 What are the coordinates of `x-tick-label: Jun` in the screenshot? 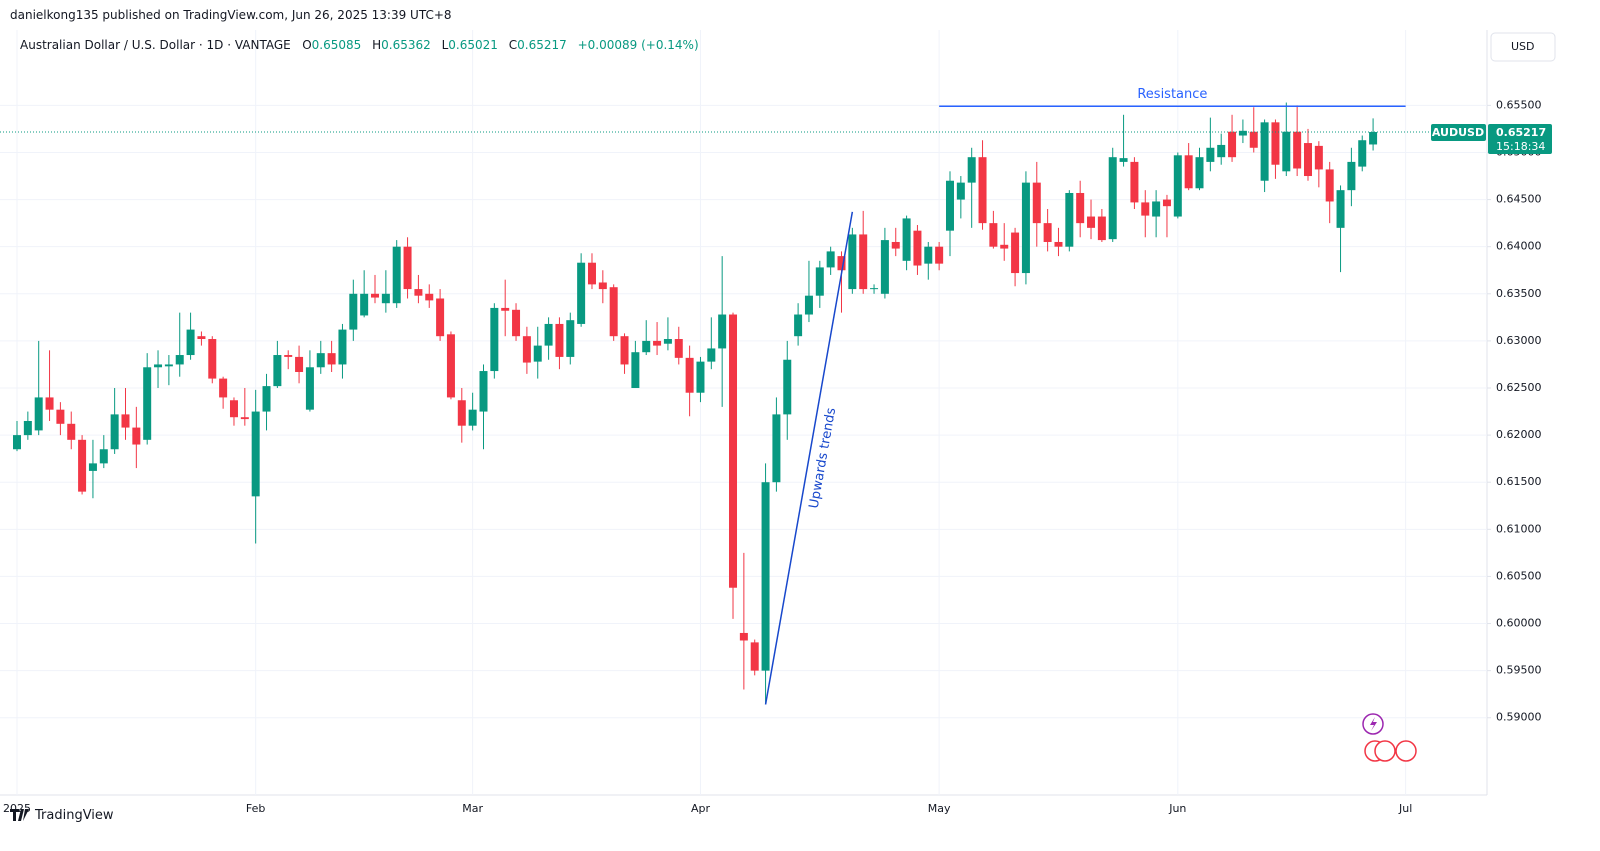 It's located at (1177, 808).